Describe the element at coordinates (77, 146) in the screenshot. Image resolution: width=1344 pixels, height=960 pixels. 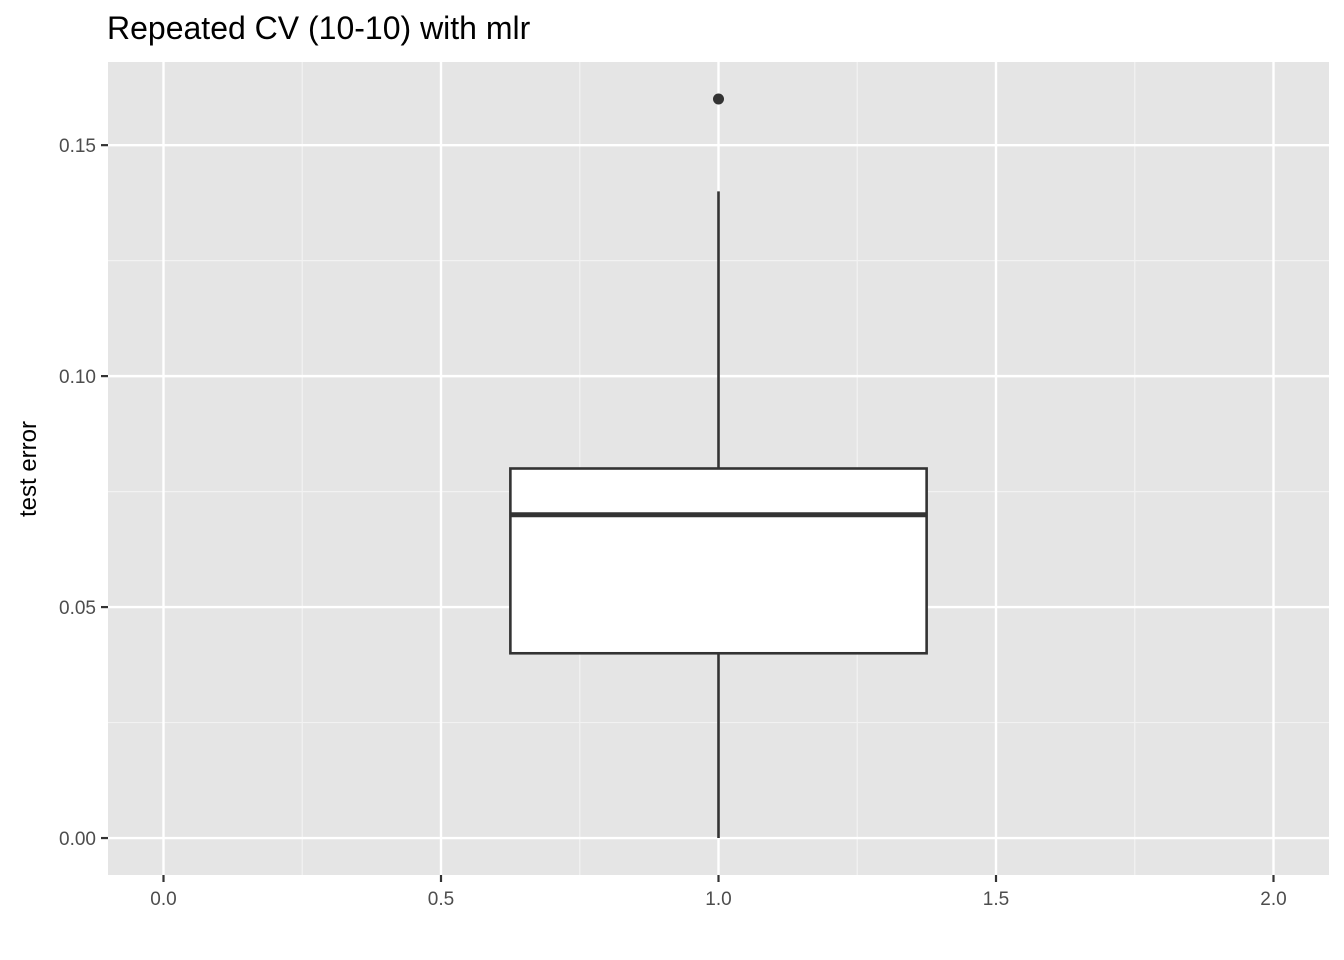
I see `y-tick-label: 0.15` at that location.